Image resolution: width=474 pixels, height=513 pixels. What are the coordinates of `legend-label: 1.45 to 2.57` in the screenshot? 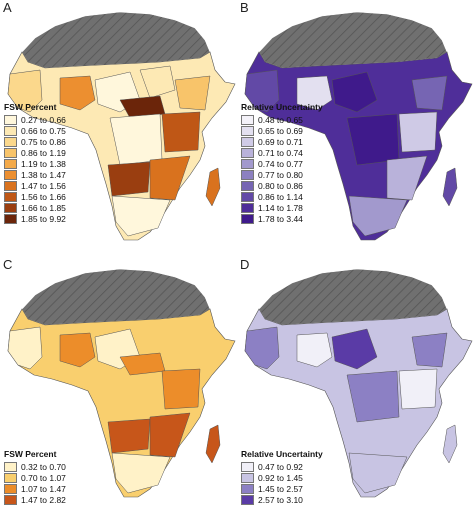 It's located at (280, 488).